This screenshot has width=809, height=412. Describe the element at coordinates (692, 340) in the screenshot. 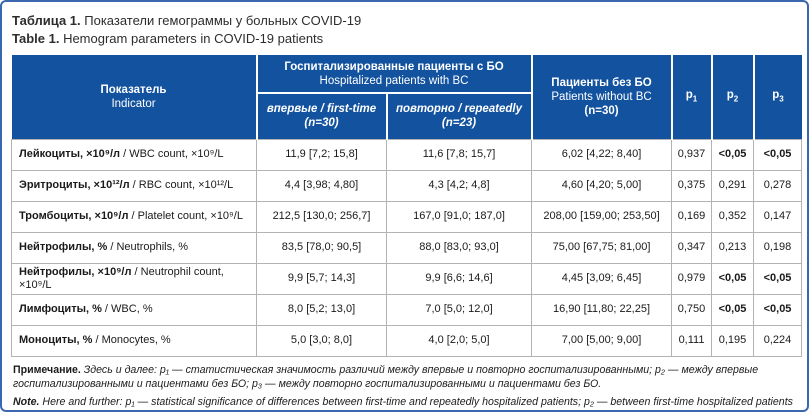

I see `p-value: 0,111` at that location.